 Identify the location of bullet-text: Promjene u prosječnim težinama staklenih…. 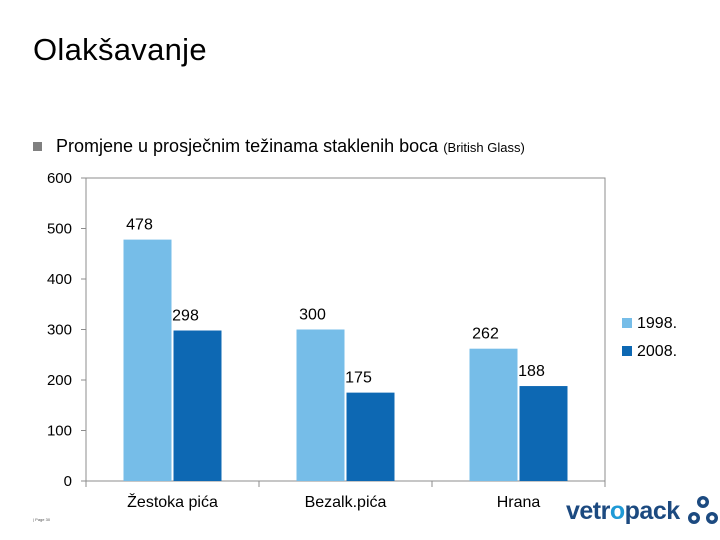
(247, 146).